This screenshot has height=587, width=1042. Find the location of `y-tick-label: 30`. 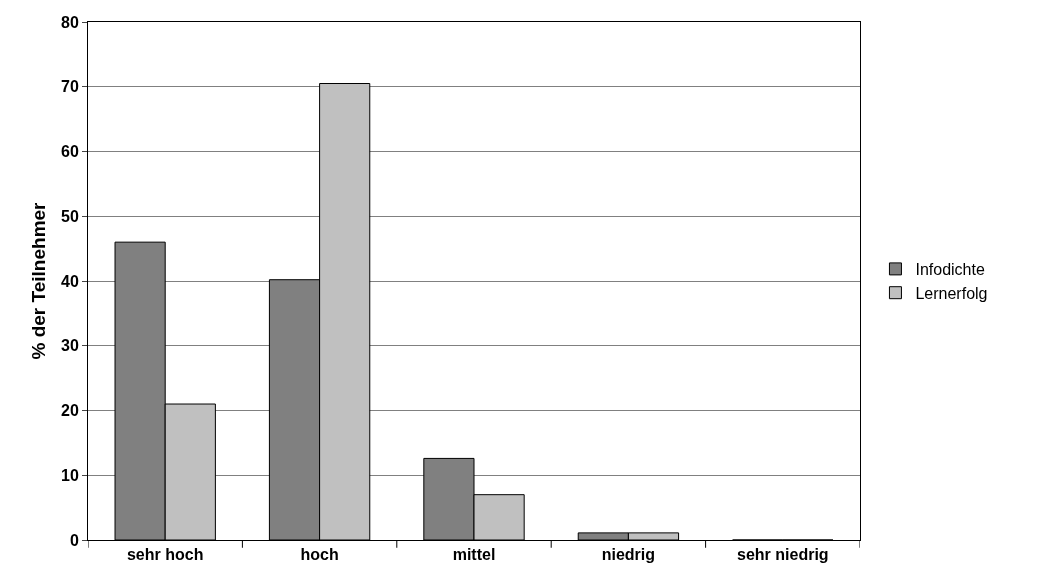

y-tick-label: 30 is located at coordinates (70, 346).